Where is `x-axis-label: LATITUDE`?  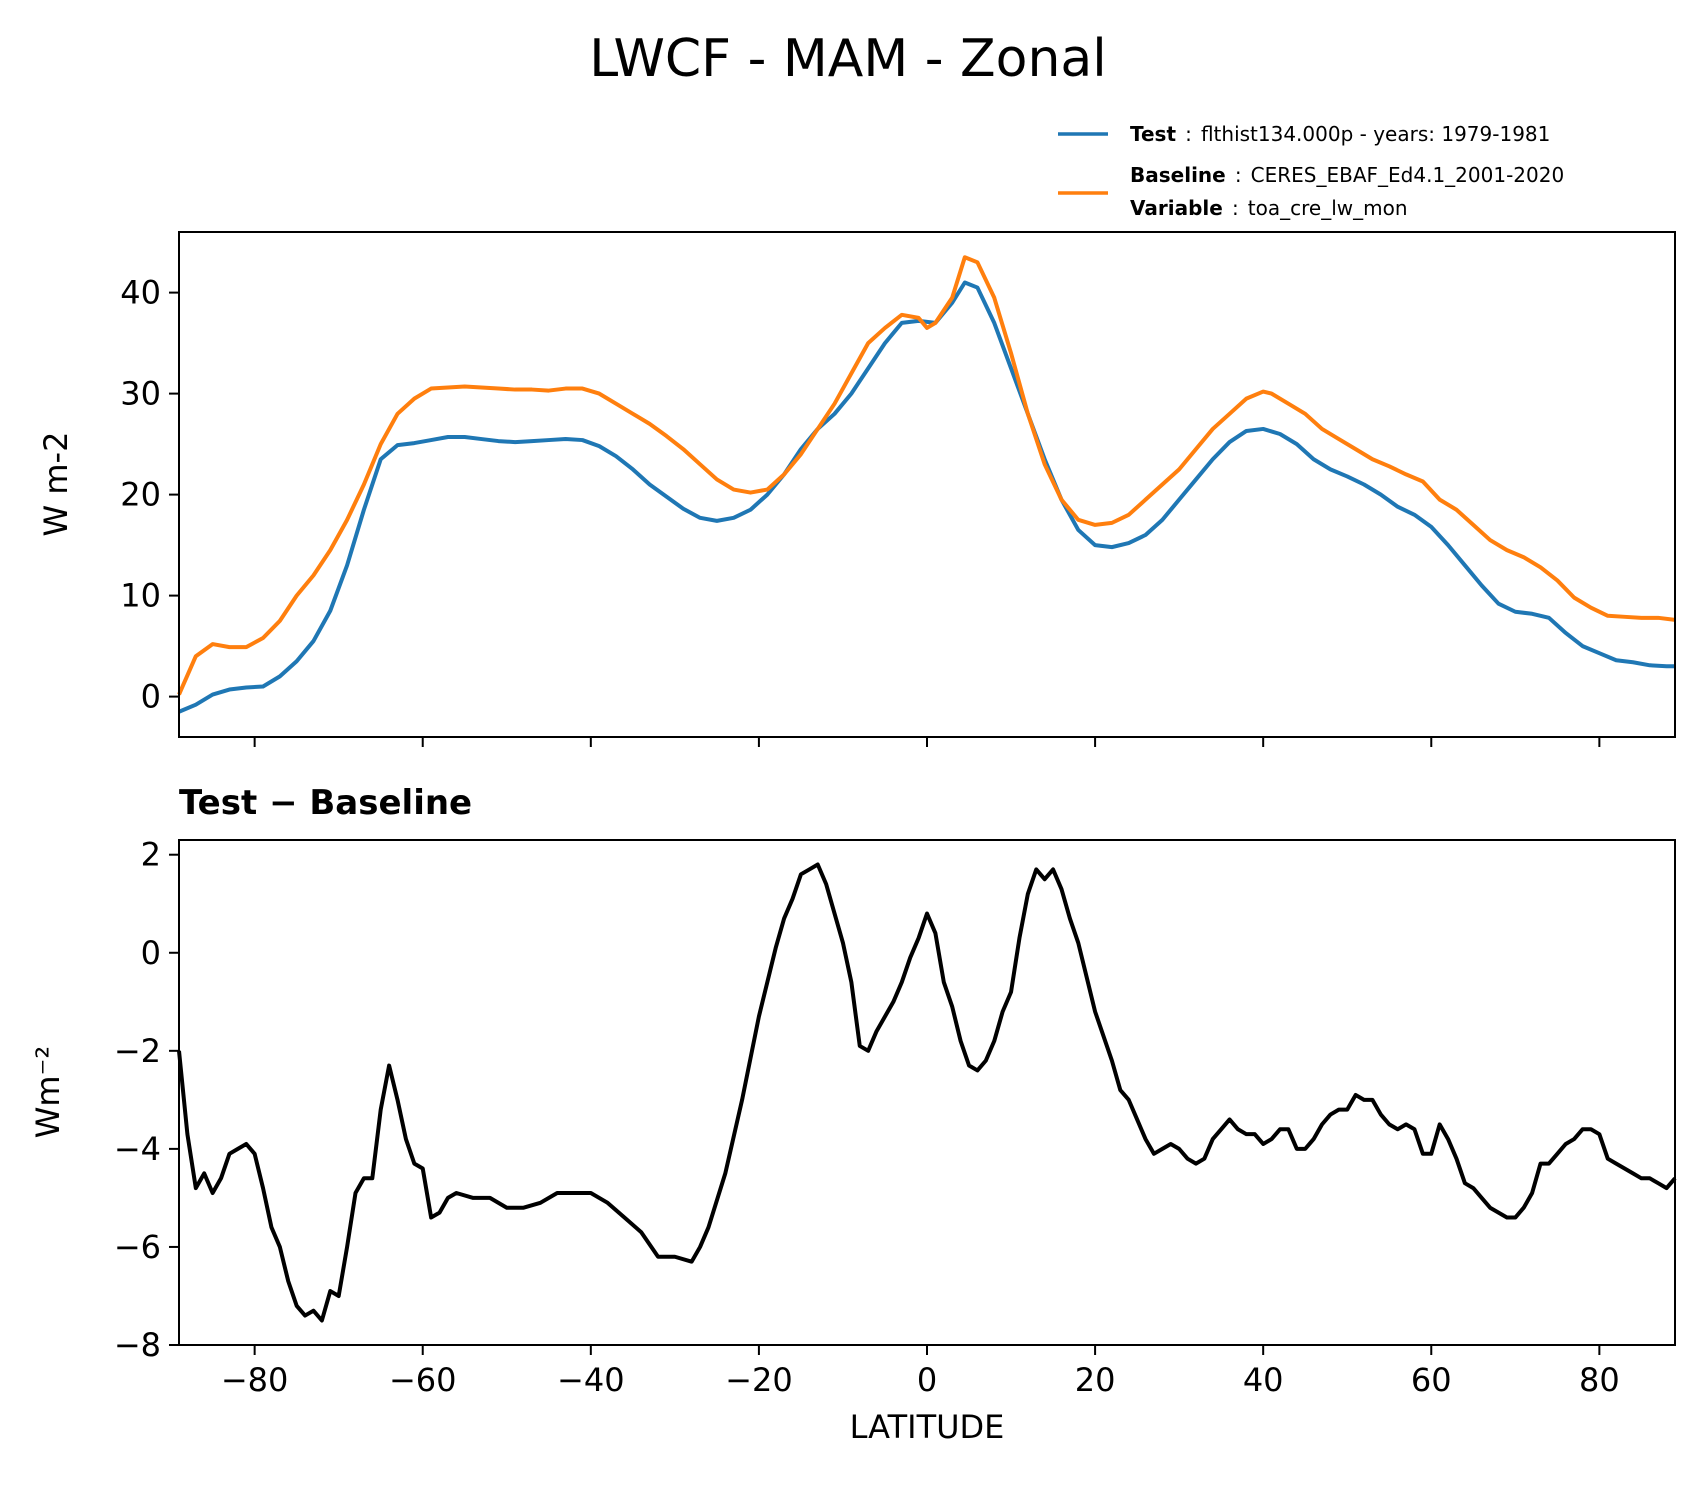 x-axis-label: LATITUDE is located at coordinates (927, 1427).